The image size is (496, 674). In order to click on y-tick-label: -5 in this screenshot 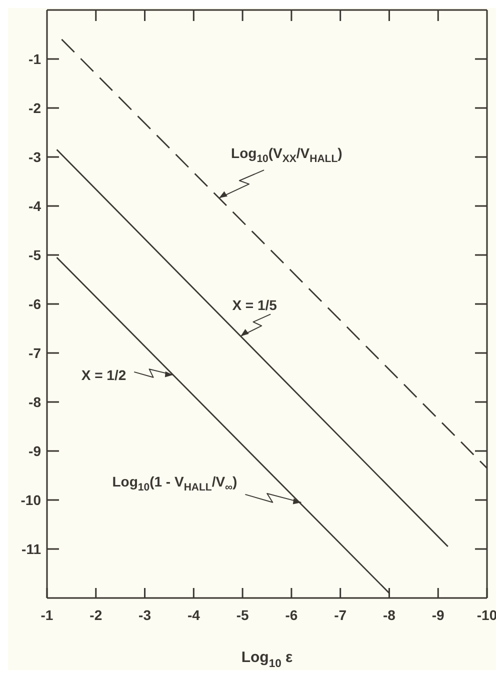, I will do `click(35, 254)`.